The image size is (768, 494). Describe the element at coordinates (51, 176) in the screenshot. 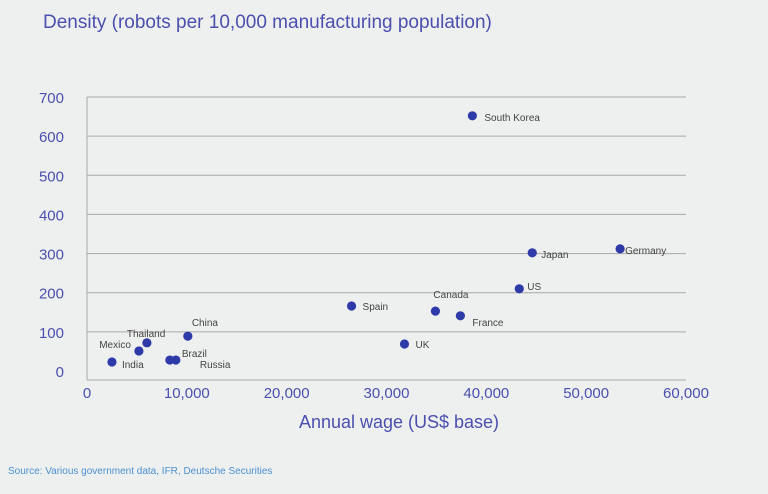

I see `y-tick-label: 500` at that location.